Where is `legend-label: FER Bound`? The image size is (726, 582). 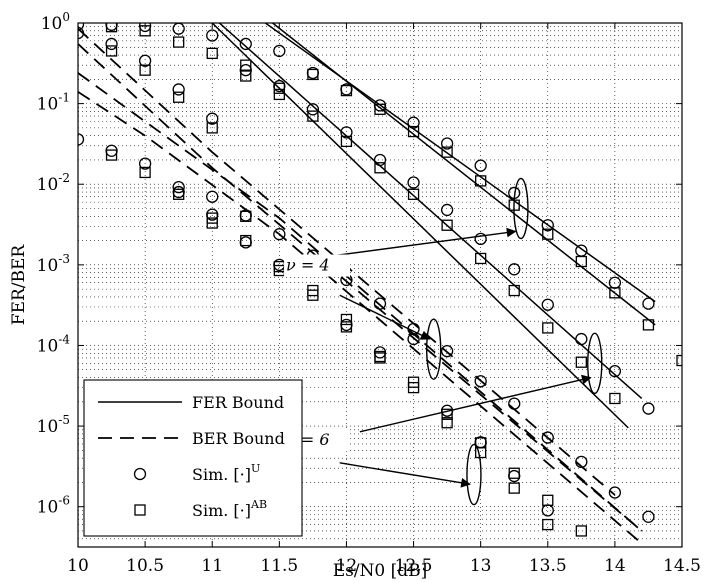
legend-label: FER Bound is located at coordinates (238, 402).